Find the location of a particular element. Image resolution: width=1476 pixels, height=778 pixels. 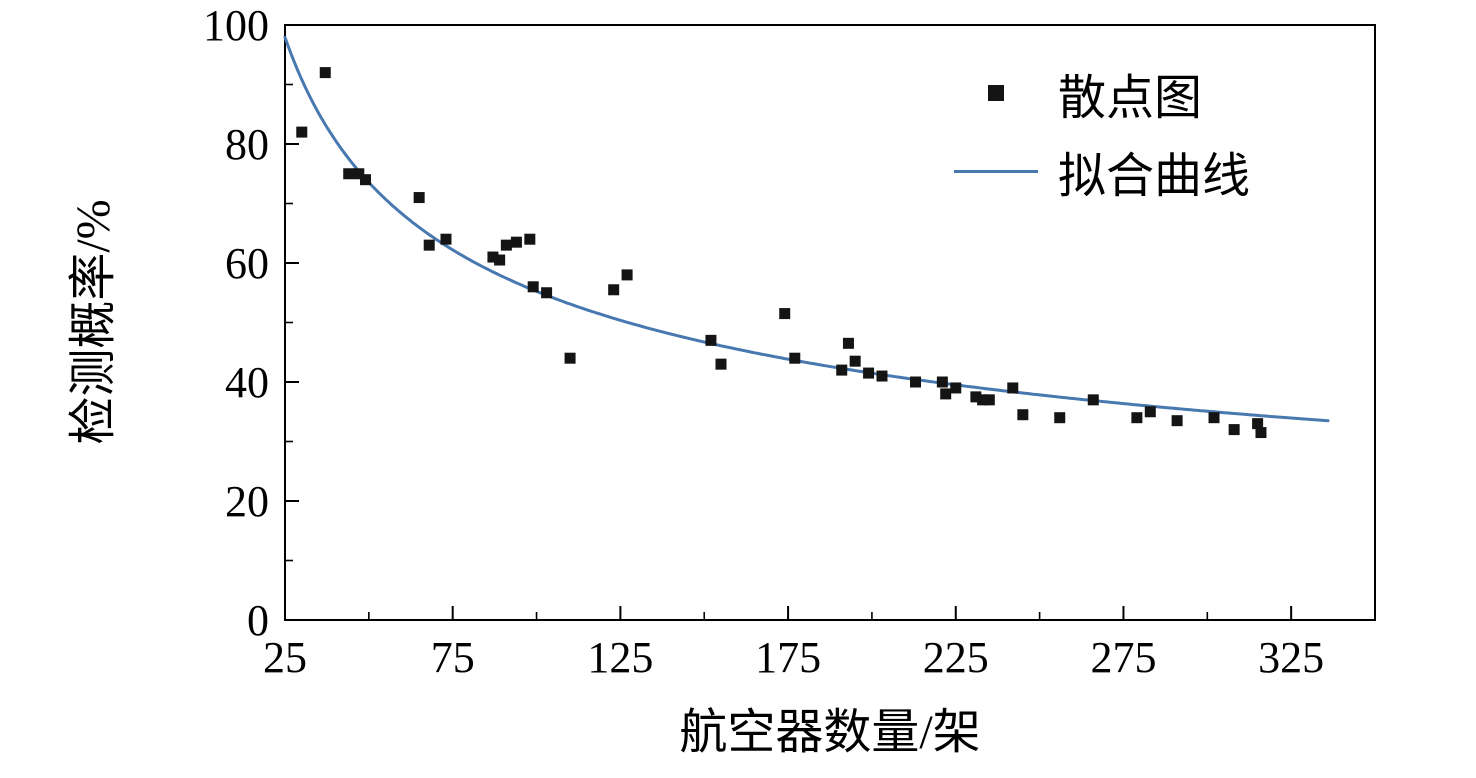

legend-item-scatter: 散点图 is located at coordinates (1099, 93).